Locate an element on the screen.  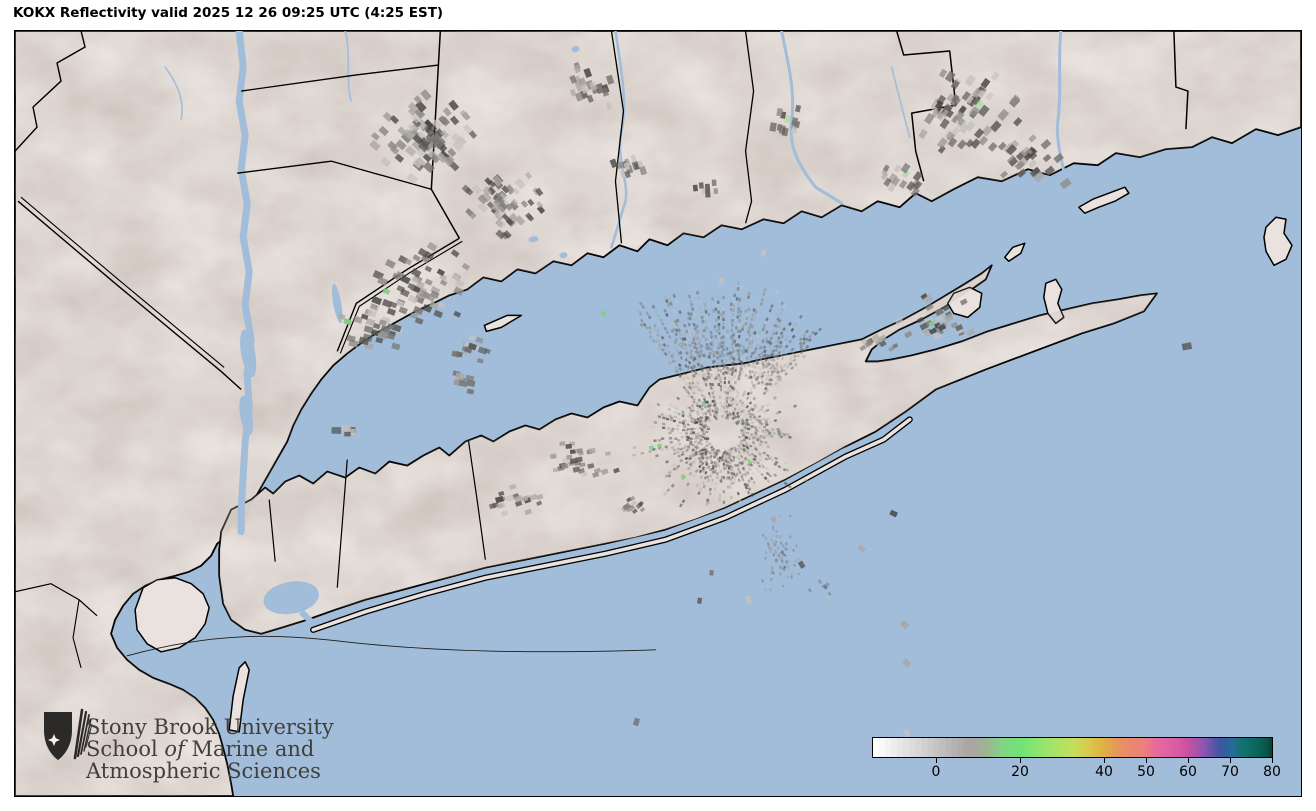
stream3-river is located at coordinates (173, 93).